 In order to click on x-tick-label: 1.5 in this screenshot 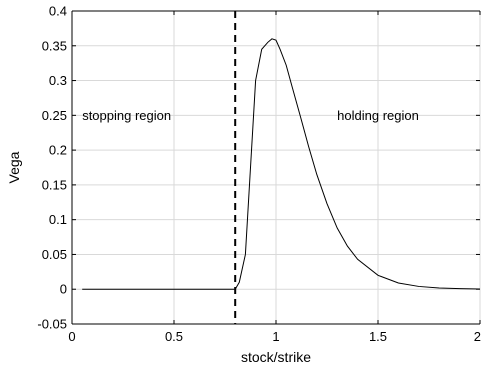, I will do `click(378, 336)`.